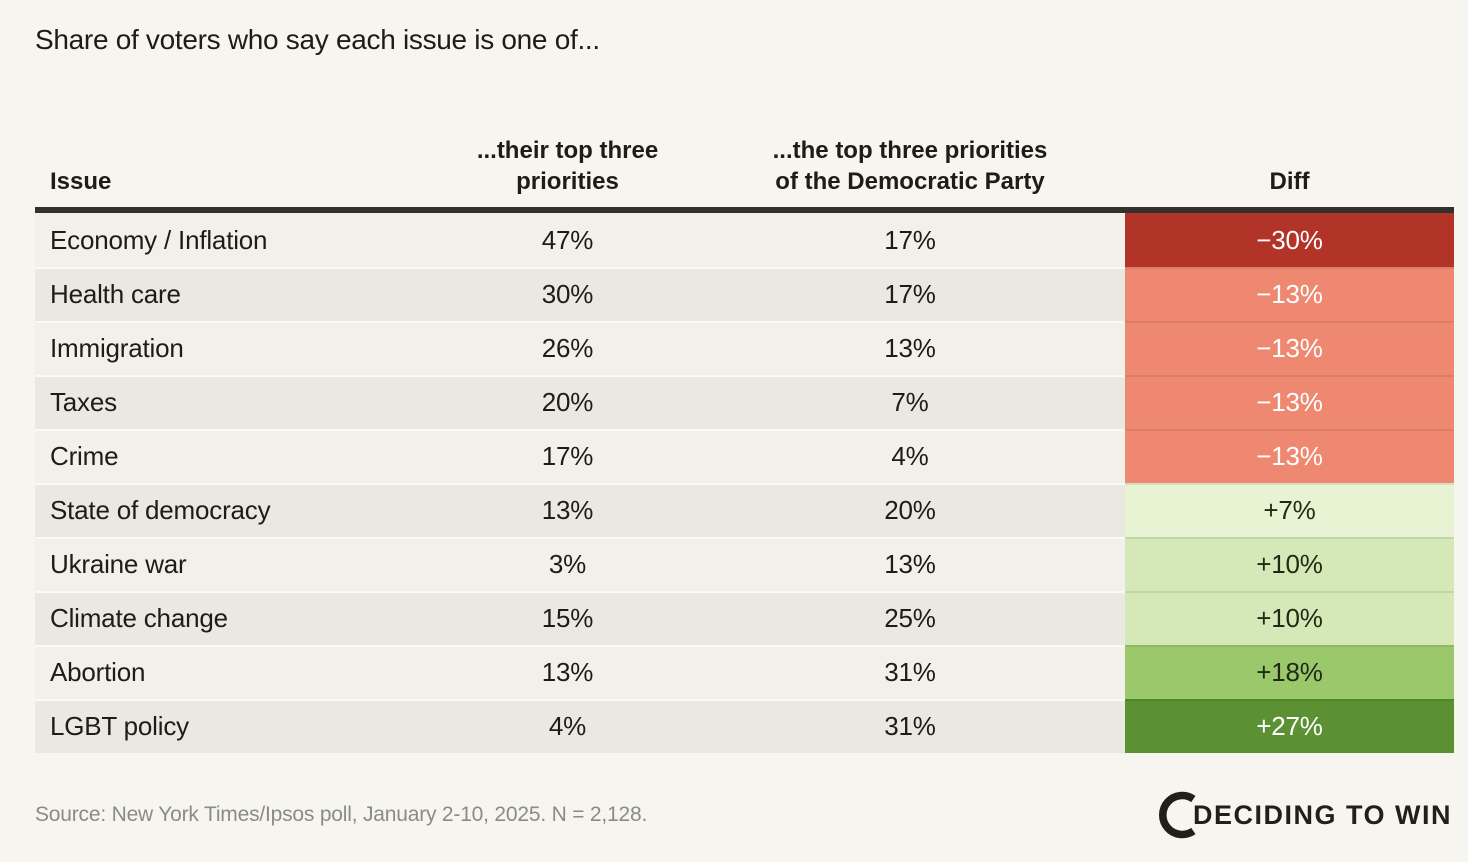 The height and width of the screenshot is (862, 1468). Describe the element at coordinates (567, 166) in the screenshot. I see `column-header-voter-priorities: ...their top three priorities` at that location.